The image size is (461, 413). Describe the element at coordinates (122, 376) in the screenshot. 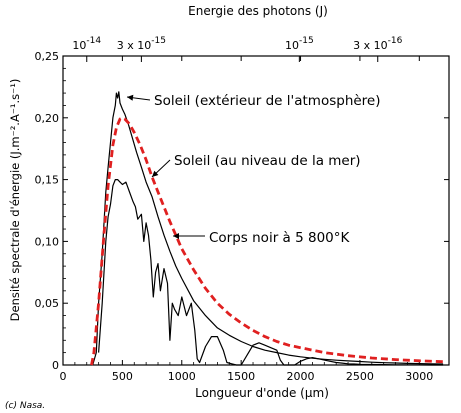

I see `x-tick-label: 500` at that location.